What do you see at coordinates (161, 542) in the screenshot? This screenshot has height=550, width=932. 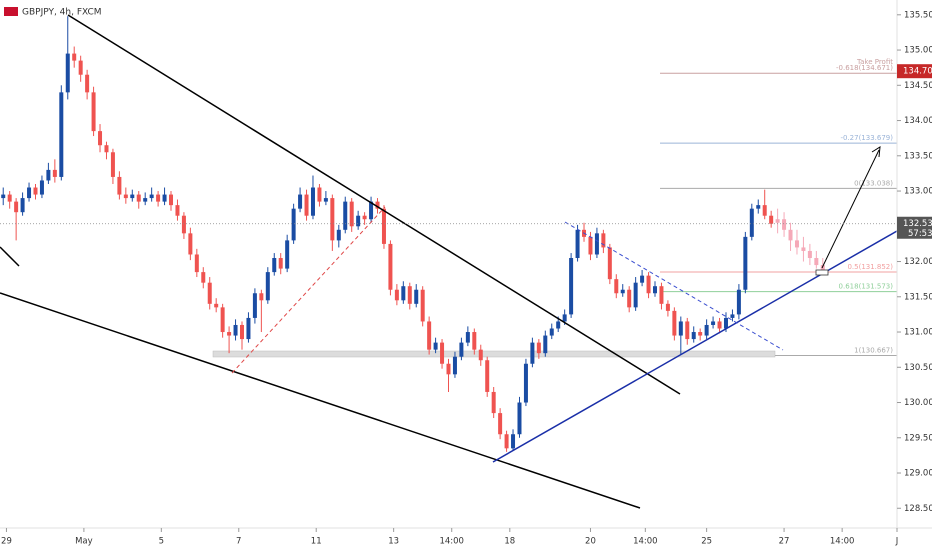 I see `x-tick-label: 5` at bounding box center [161, 542].